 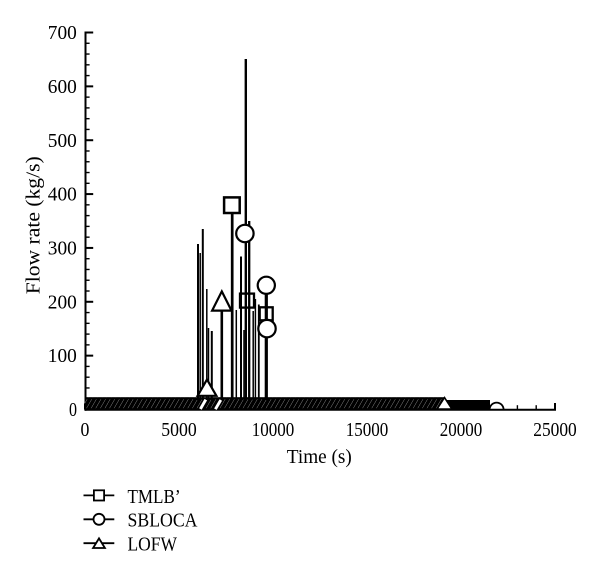 I want to click on svg-text: 15000, so click(x=367, y=430).